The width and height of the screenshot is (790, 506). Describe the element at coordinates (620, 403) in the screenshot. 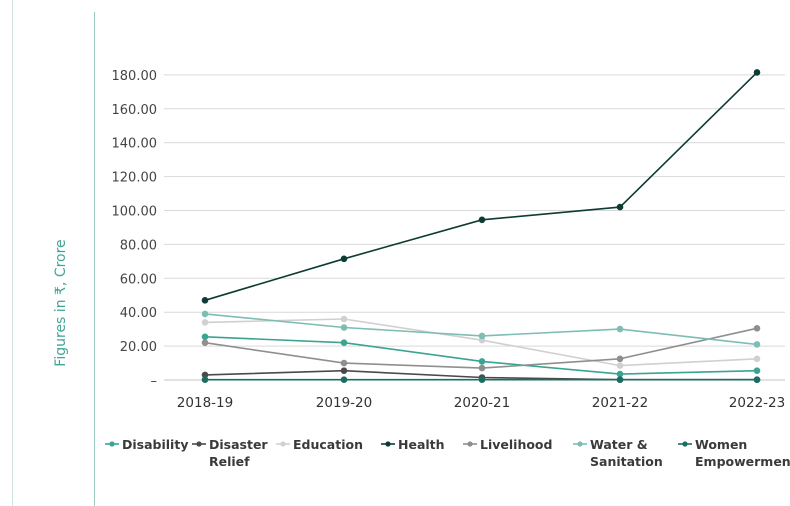

I see `x-tick-label: 2021-22` at that location.